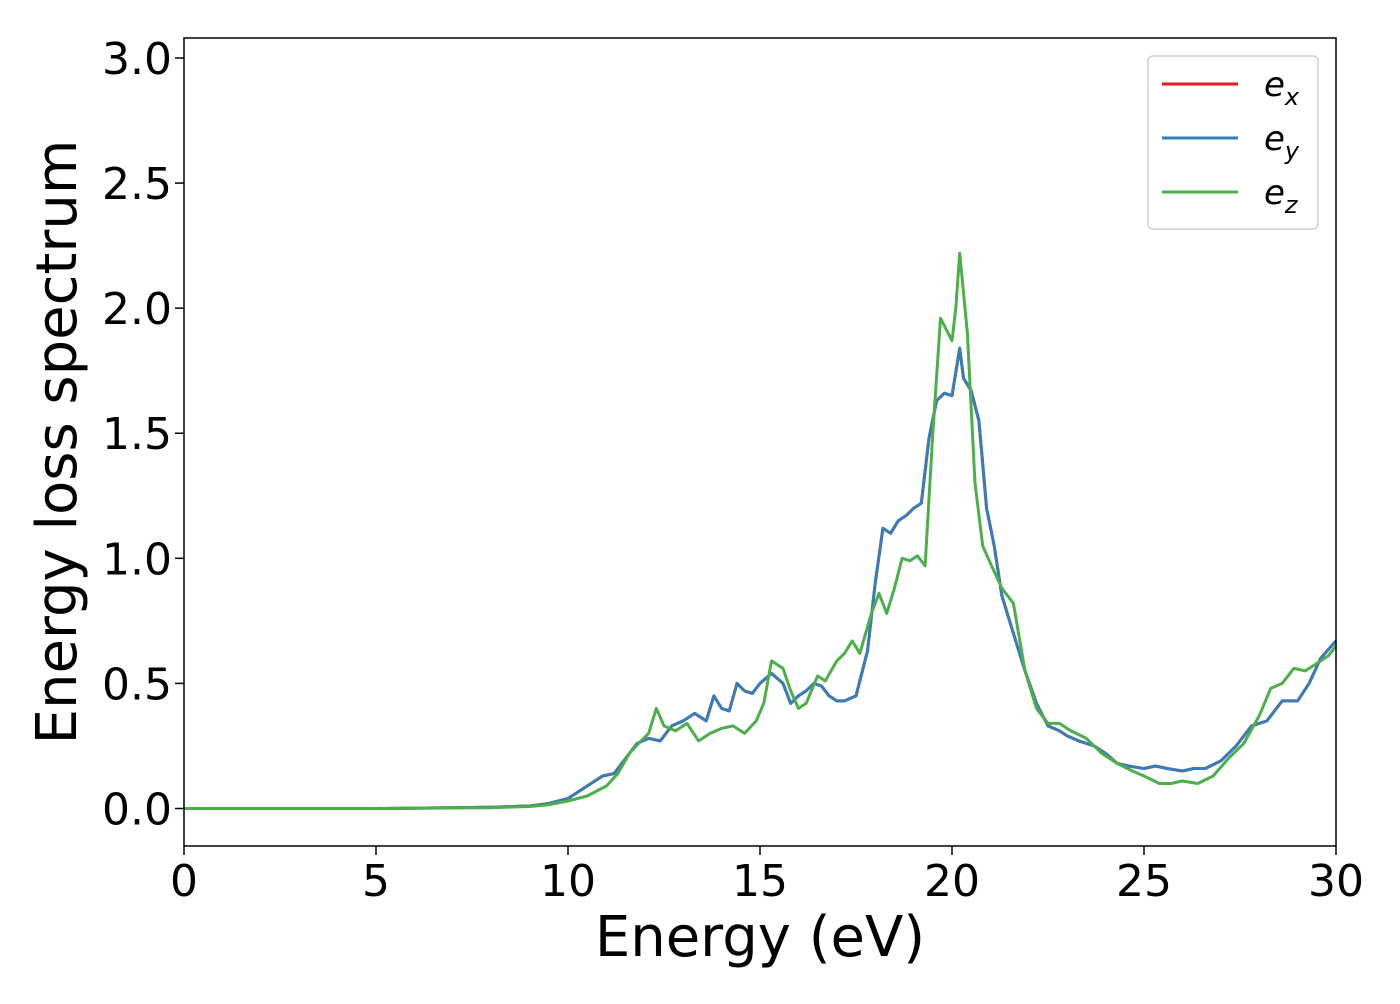  I want to click on x-tick-label: 25, so click(1144, 881).